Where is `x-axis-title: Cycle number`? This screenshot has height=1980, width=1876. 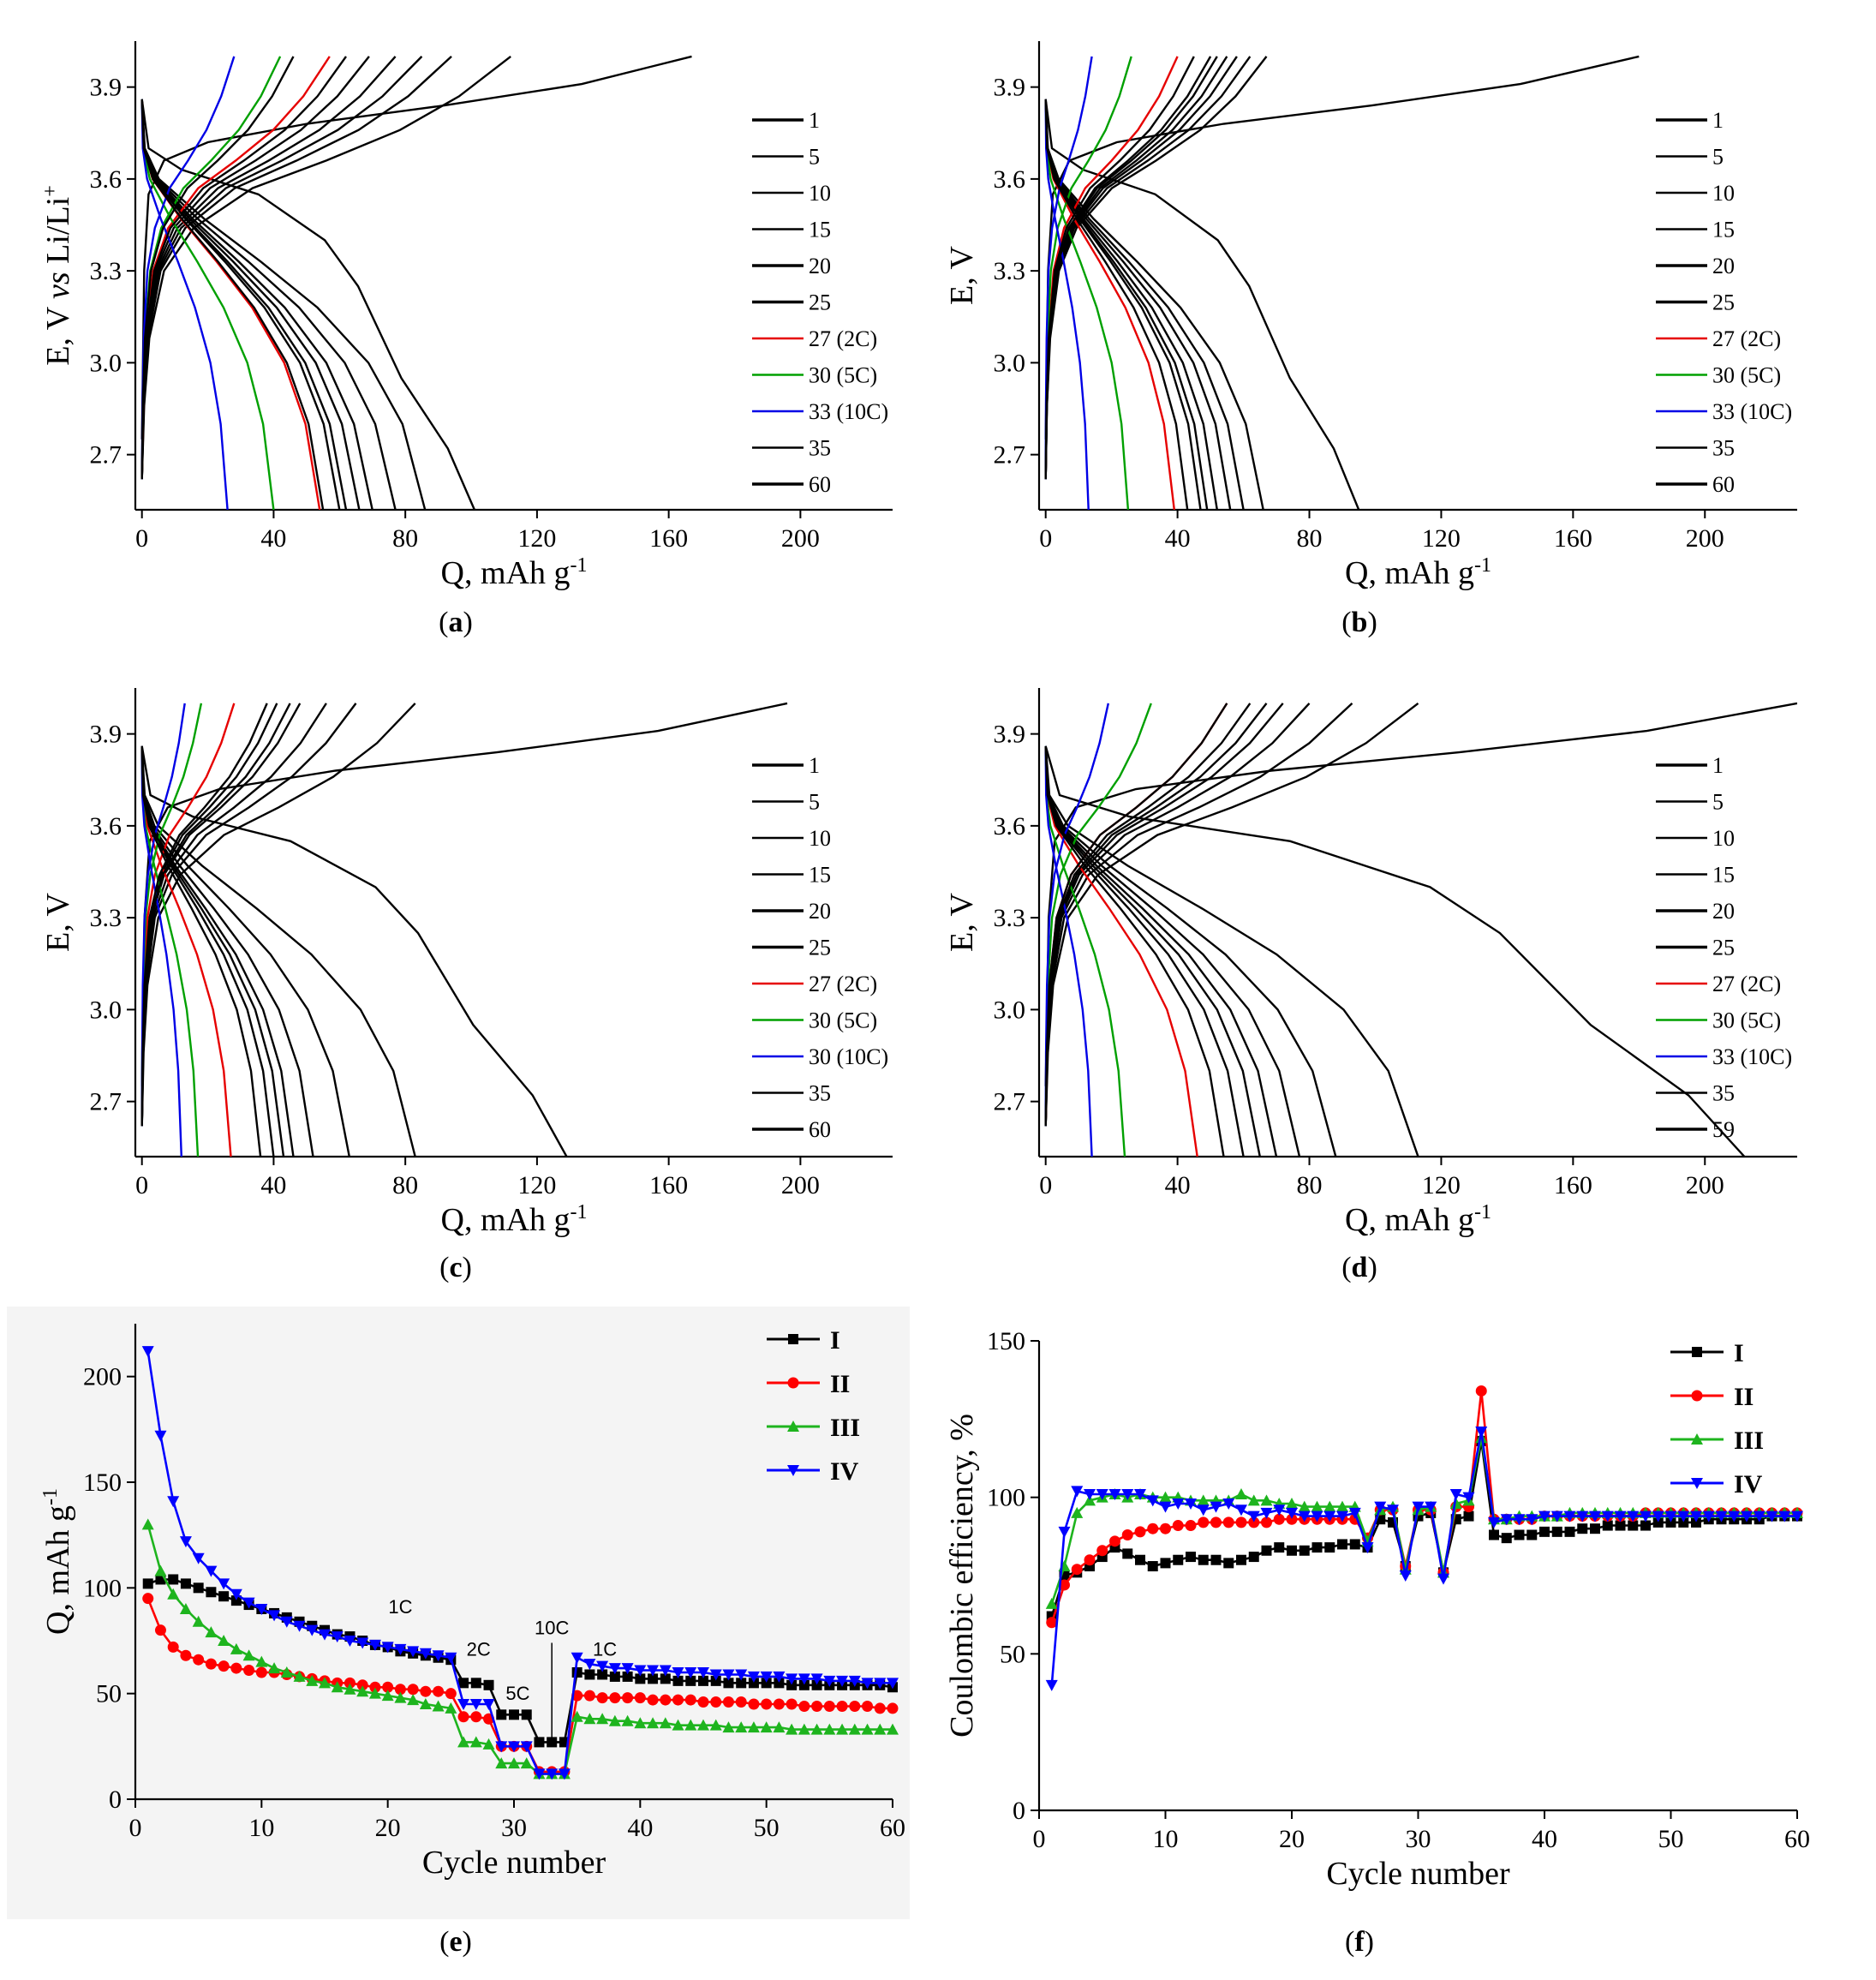
x-axis-title: Cycle number is located at coordinates (1418, 1874).